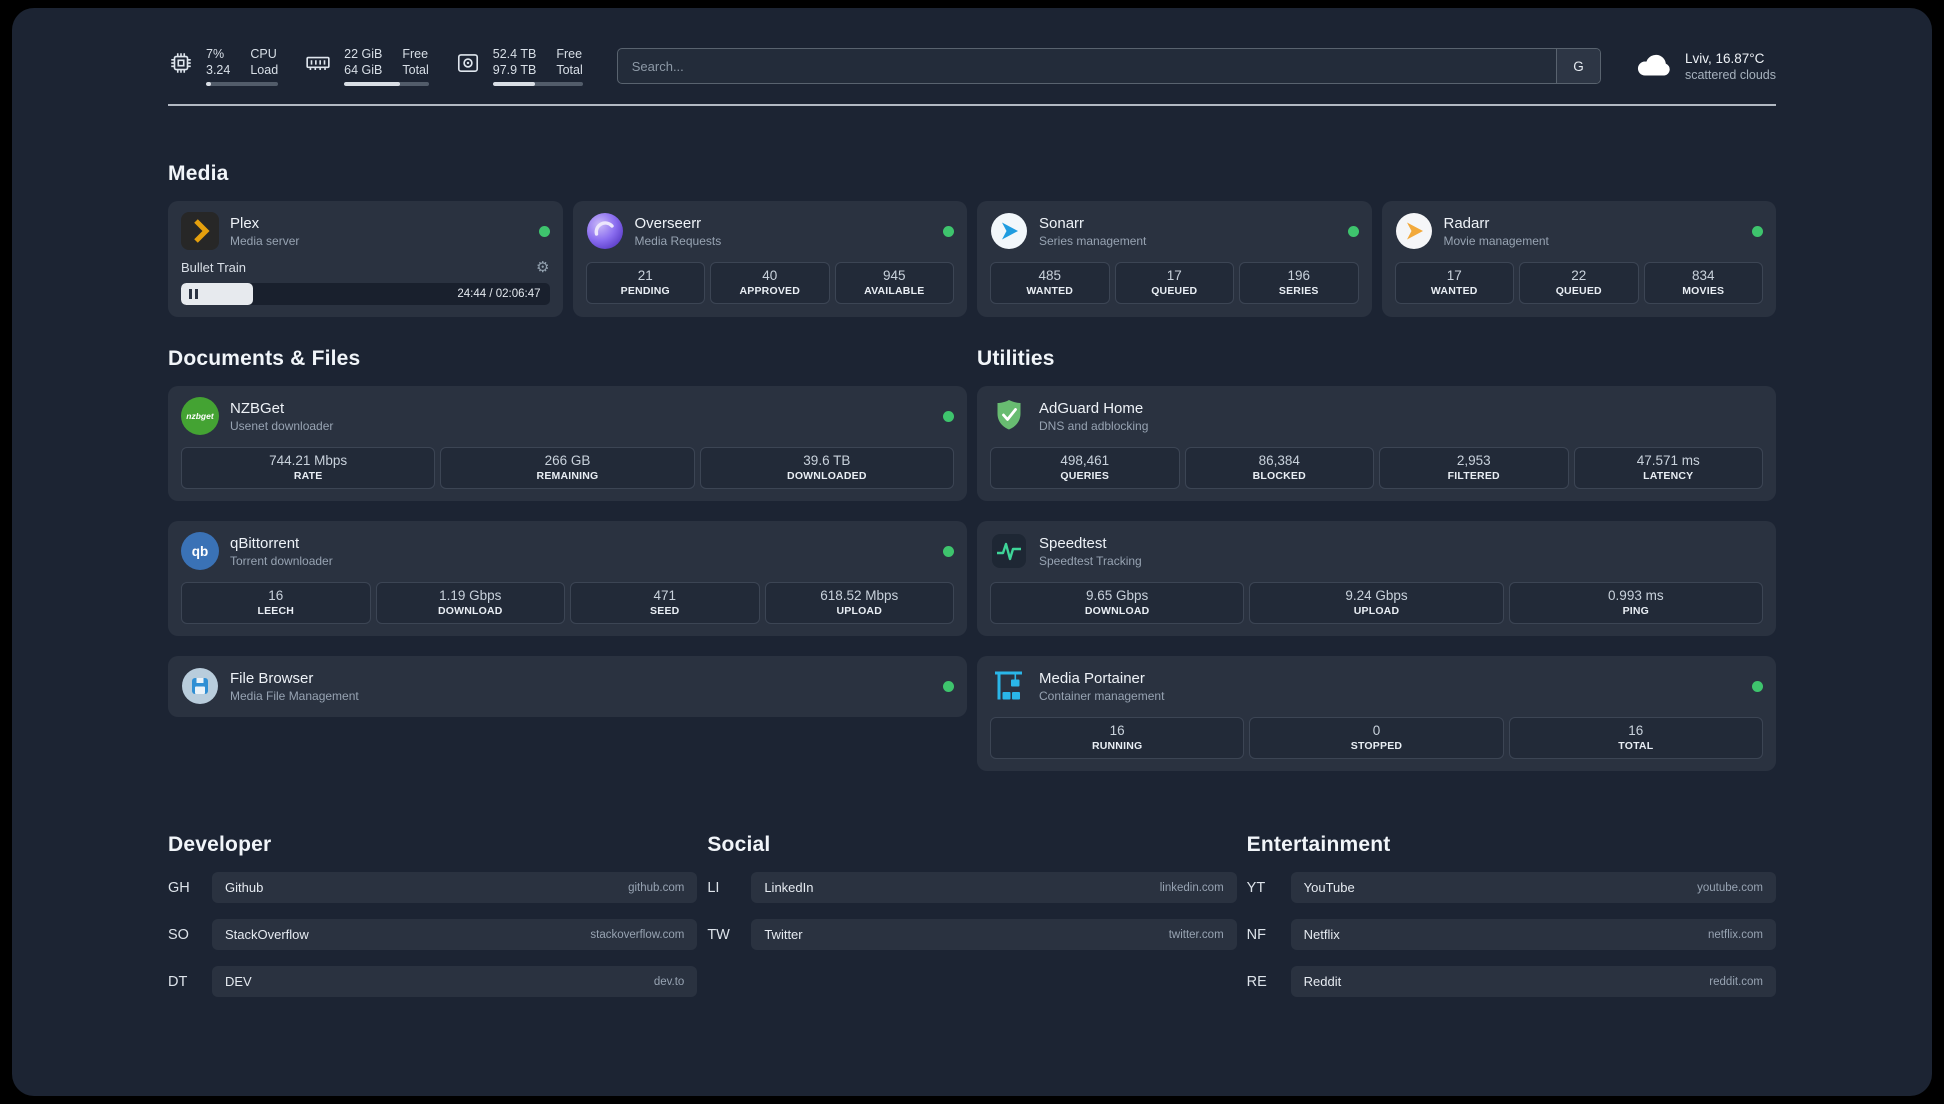 The image size is (1944, 1104). I want to click on stat-queries: 498,461 QUERIES, so click(1085, 468).